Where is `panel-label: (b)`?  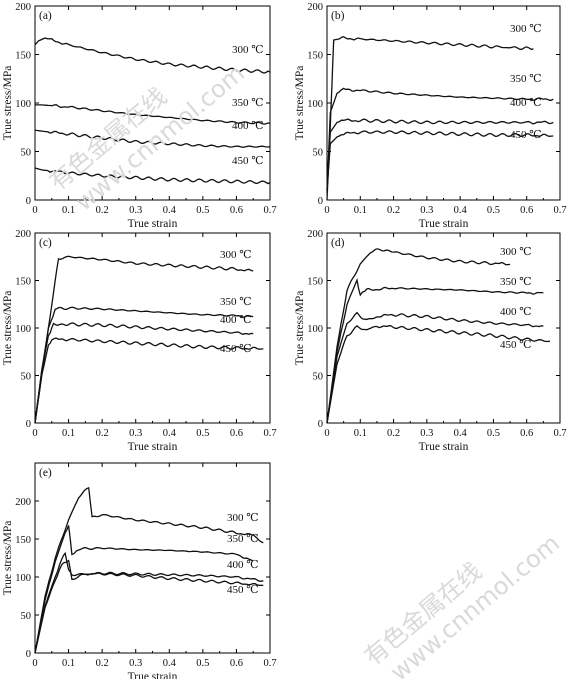 panel-label: (b) is located at coordinates (338, 16).